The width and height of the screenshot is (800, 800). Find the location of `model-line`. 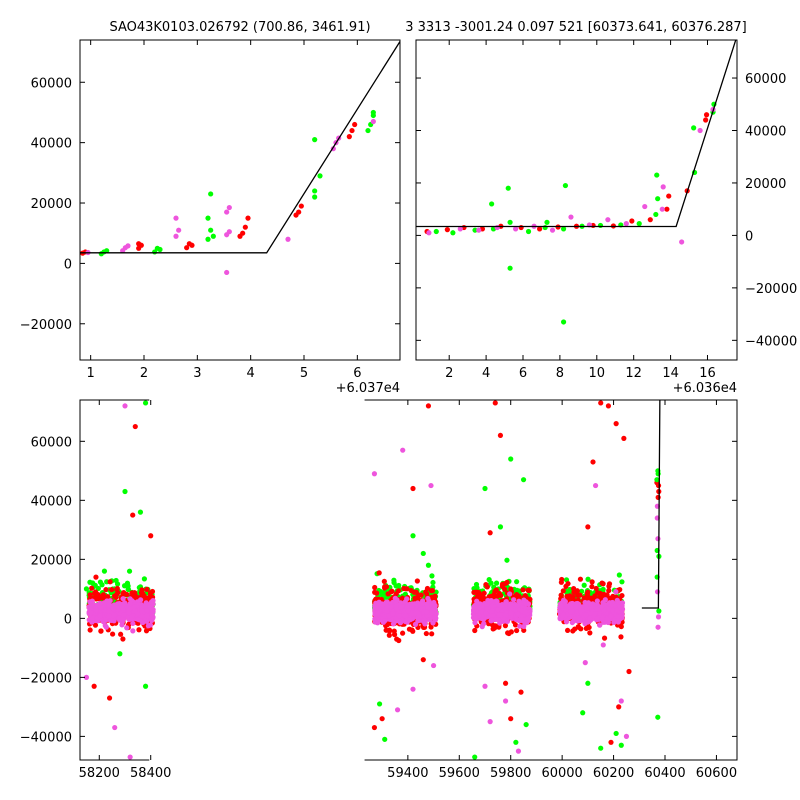

model-line is located at coordinates (576, 134).